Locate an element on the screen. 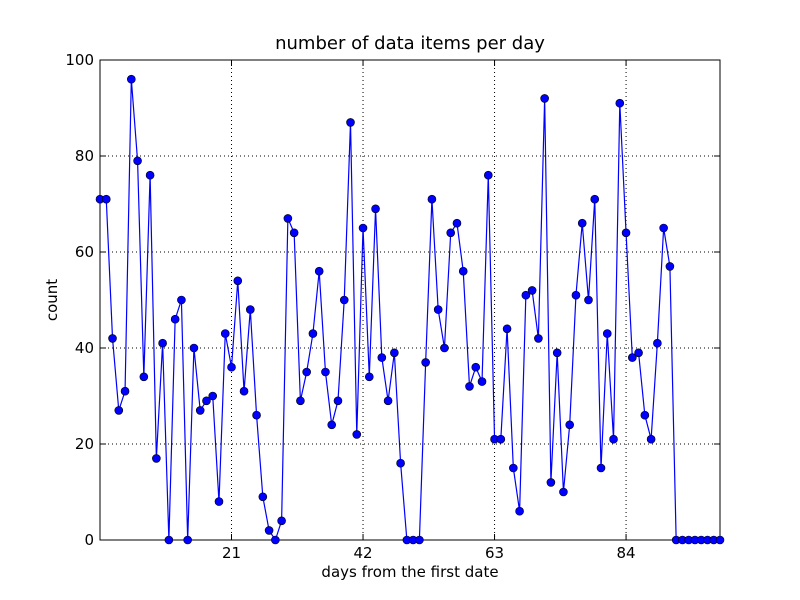 Image resolution: width=800 pixels, height=600 pixels. y-tick-label: 40 is located at coordinates (84, 348).